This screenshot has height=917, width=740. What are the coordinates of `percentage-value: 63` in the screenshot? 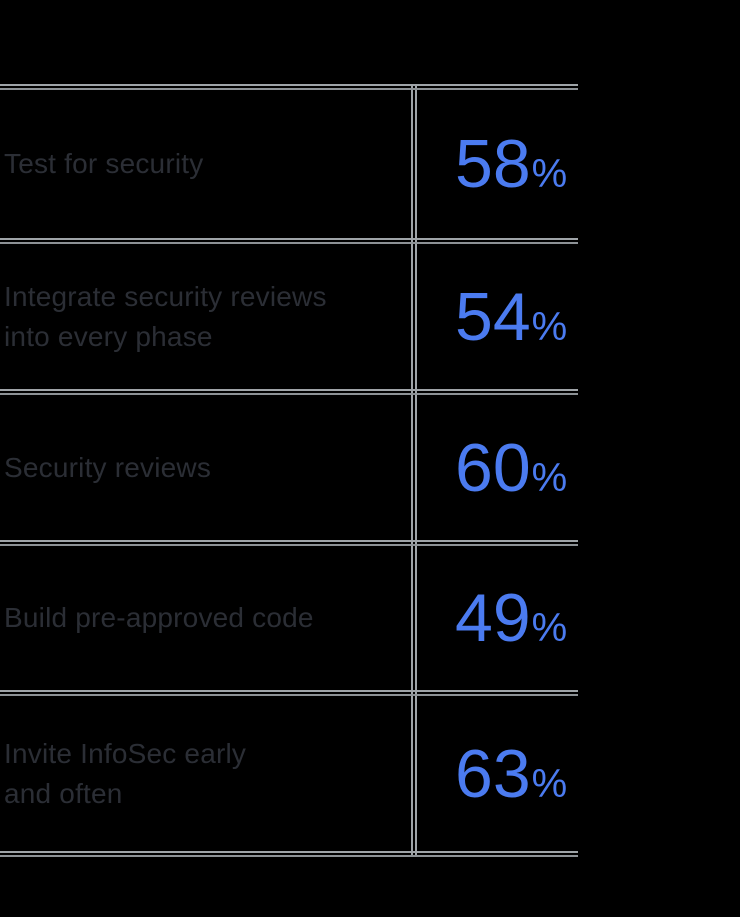 It's located at (493, 773).